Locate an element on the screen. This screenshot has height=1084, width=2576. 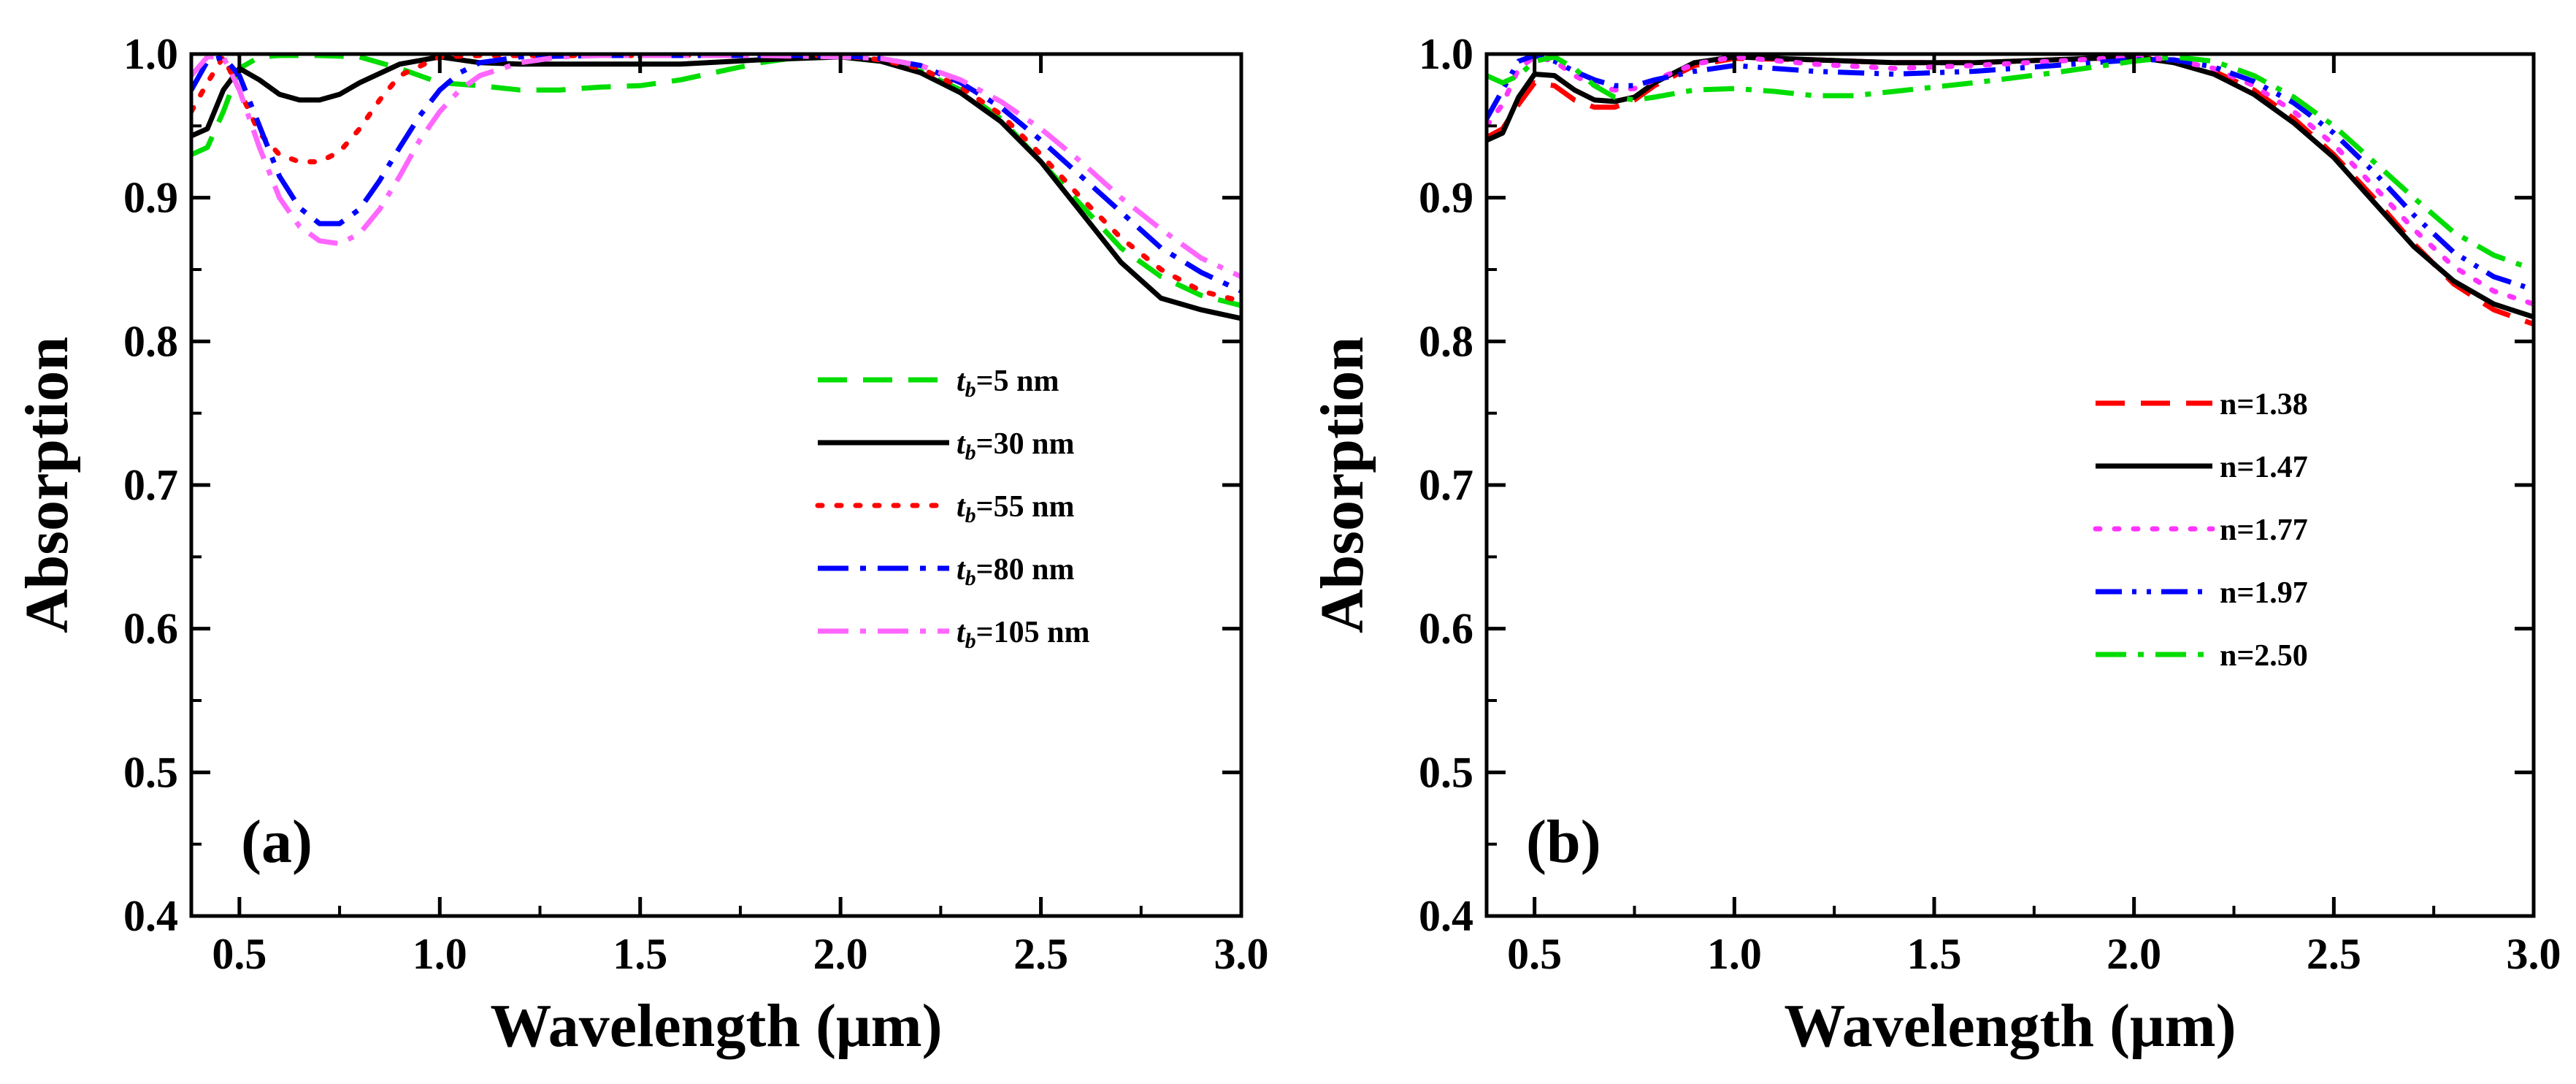
series-line-tb-105-nm is located at coordinates (716, 166).